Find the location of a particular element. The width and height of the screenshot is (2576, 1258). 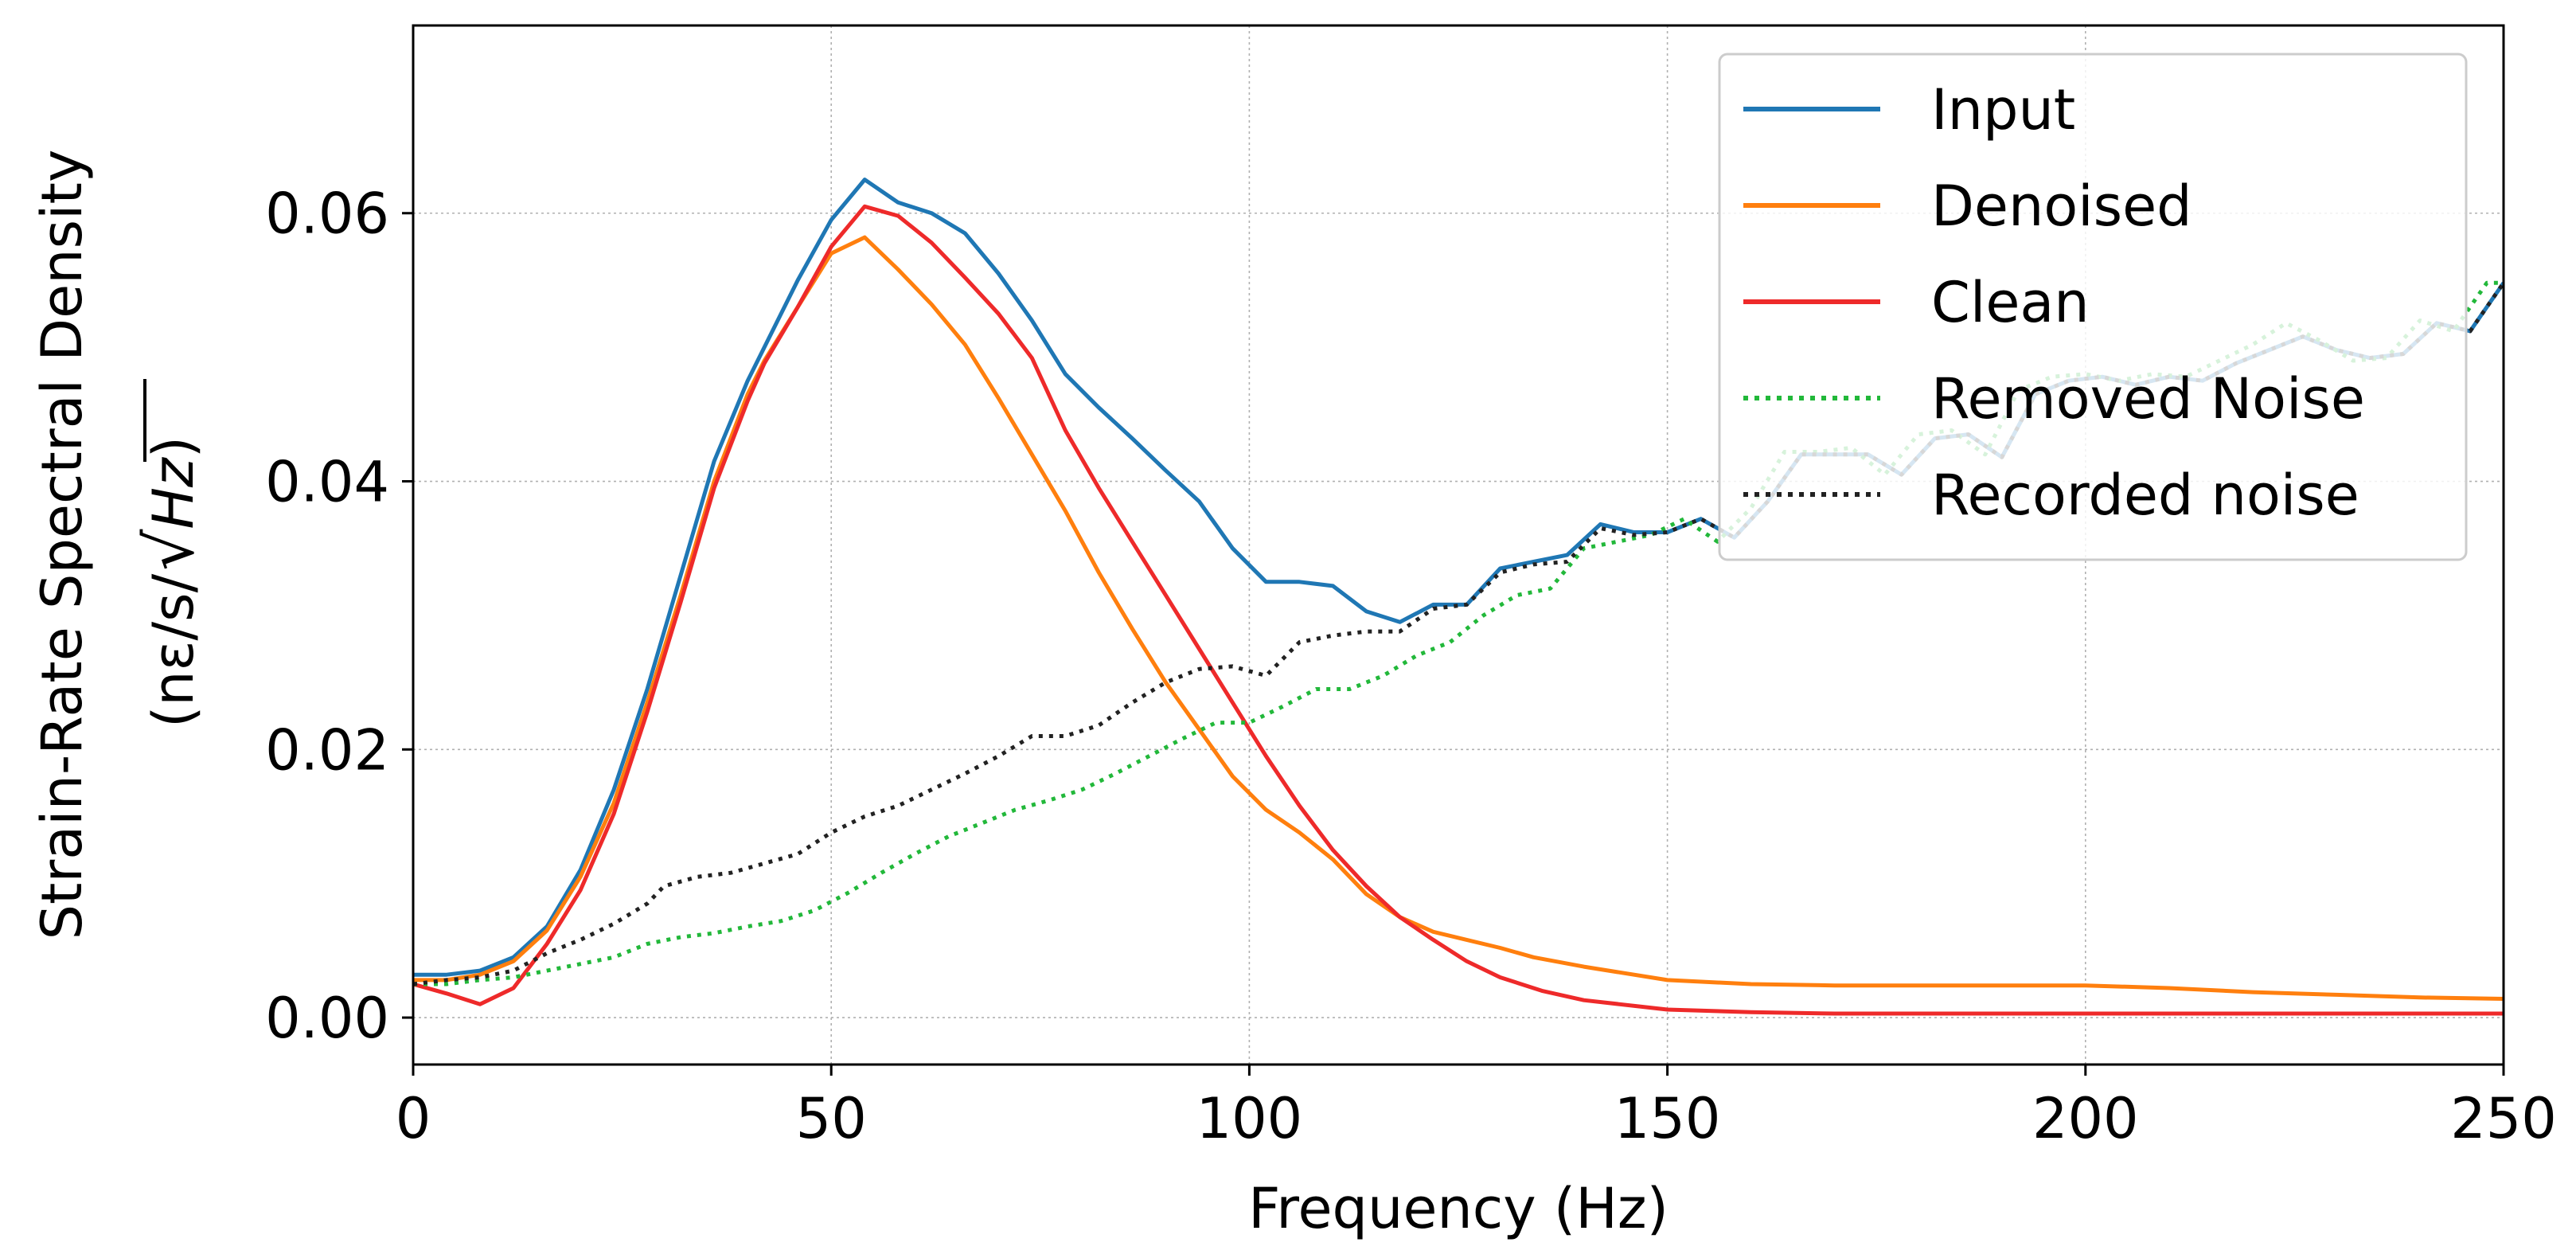

y-axis-label-line1: Strain-Rate Spectral Density is located at coordinates (62, 545).